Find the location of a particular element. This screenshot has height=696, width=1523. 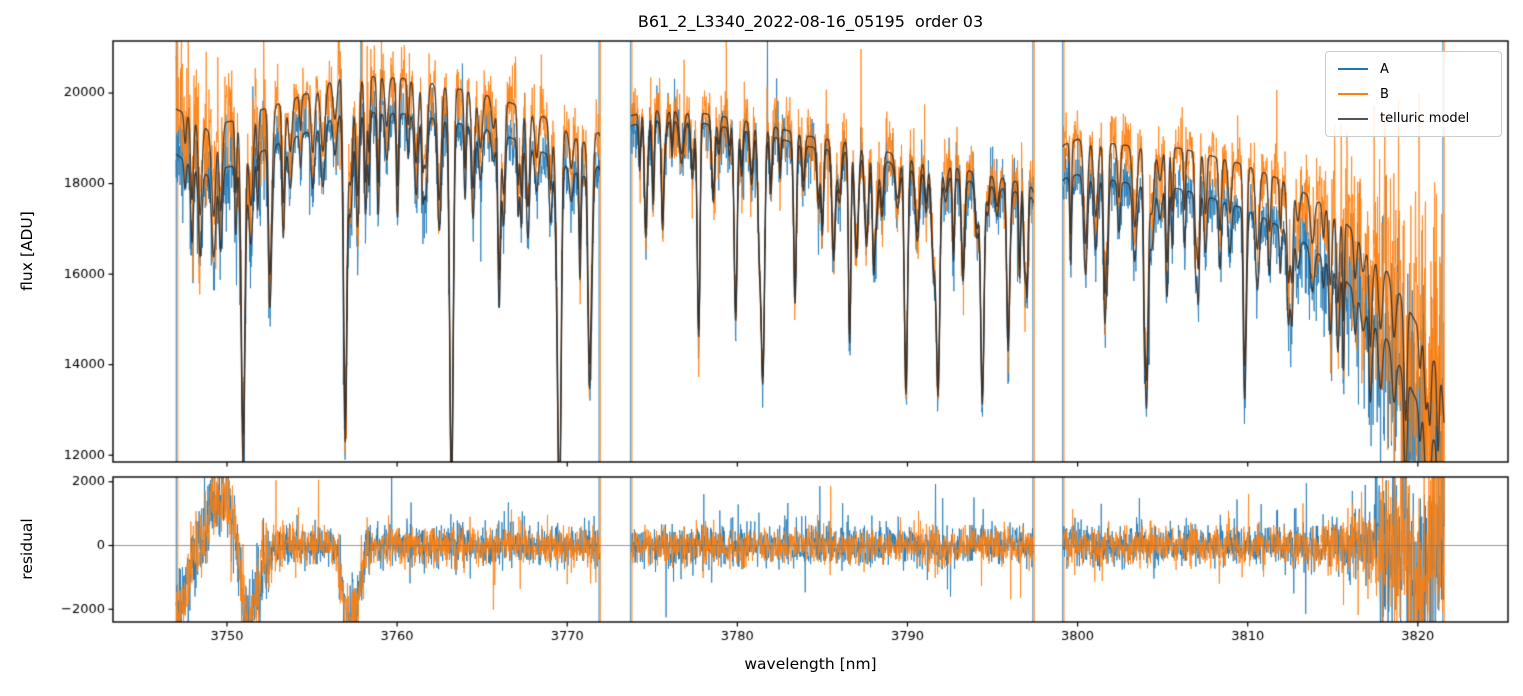

legend: A B telluric model is located at coordinates (1413, 94).